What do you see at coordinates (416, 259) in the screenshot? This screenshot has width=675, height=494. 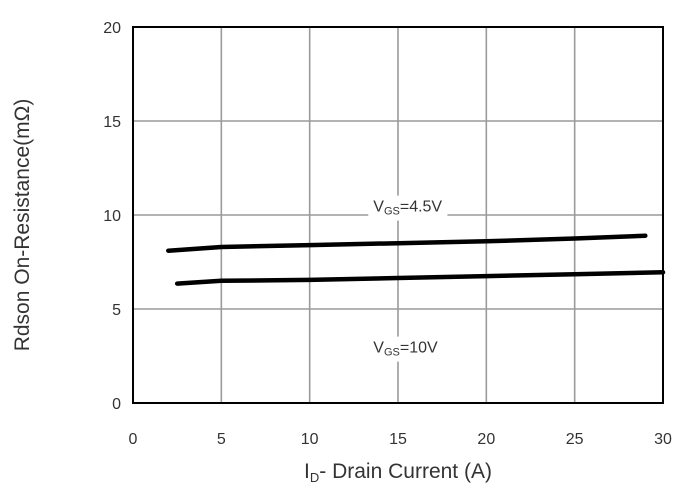 I see `series-lines` at bounding box center [416, 259].